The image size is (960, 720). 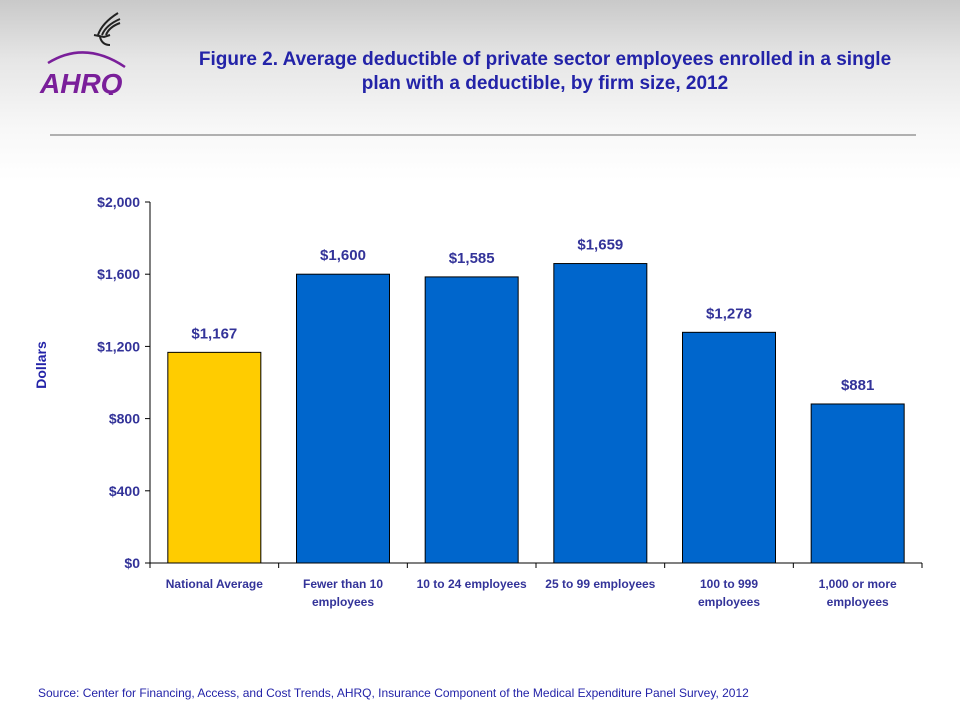 I want to click on x-tick-label: 100 to 999, so click(x=729, y=584).